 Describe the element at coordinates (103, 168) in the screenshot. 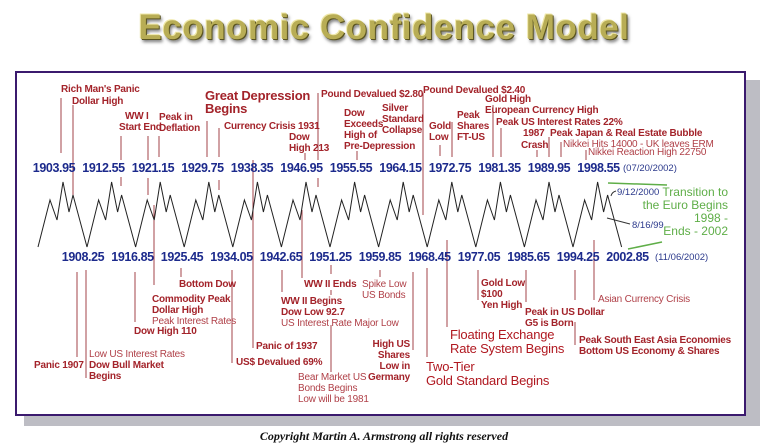

I see `peak-year-label: 1912.55` at that location.